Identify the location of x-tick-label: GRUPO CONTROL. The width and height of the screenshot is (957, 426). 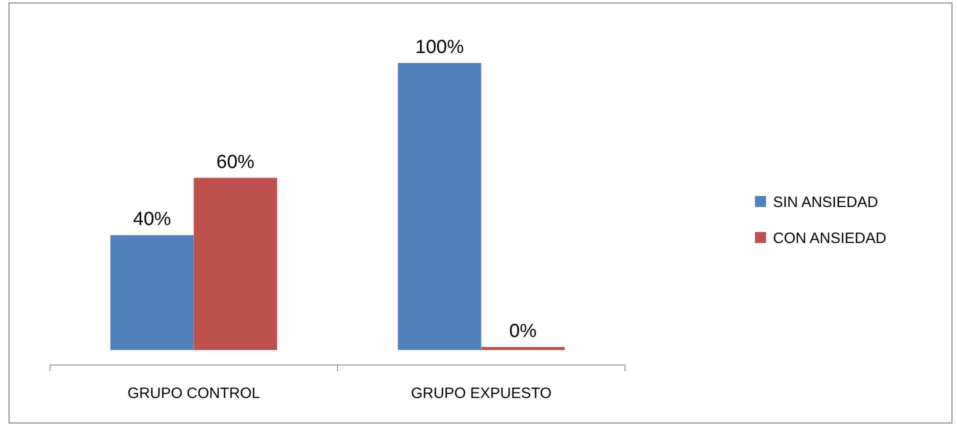
(193, 393).